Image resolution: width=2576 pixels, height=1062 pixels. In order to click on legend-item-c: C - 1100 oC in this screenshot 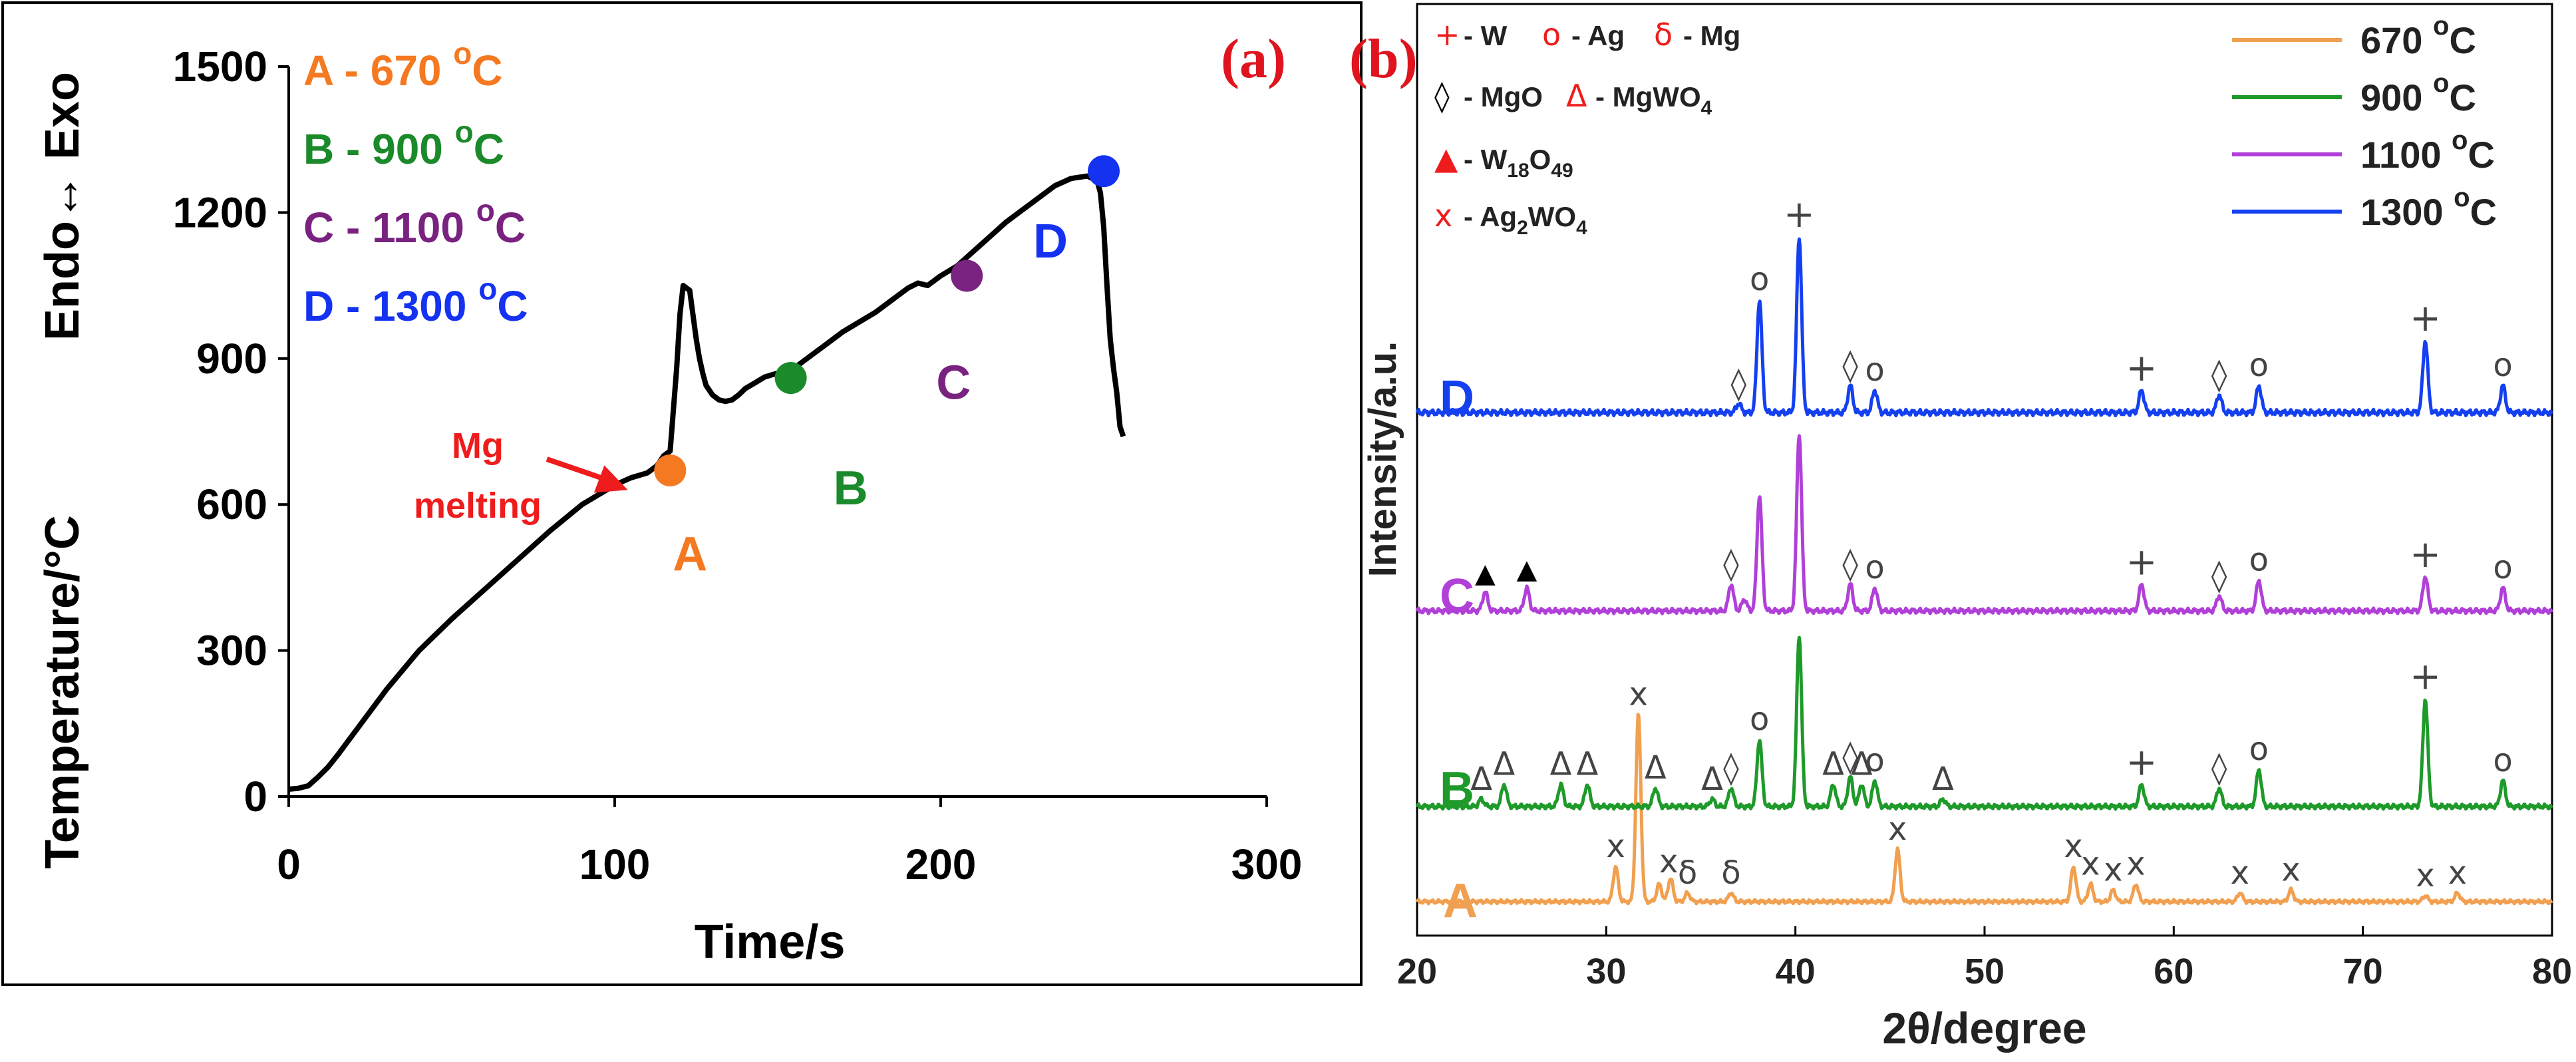, I will do `click(414, 222)`.